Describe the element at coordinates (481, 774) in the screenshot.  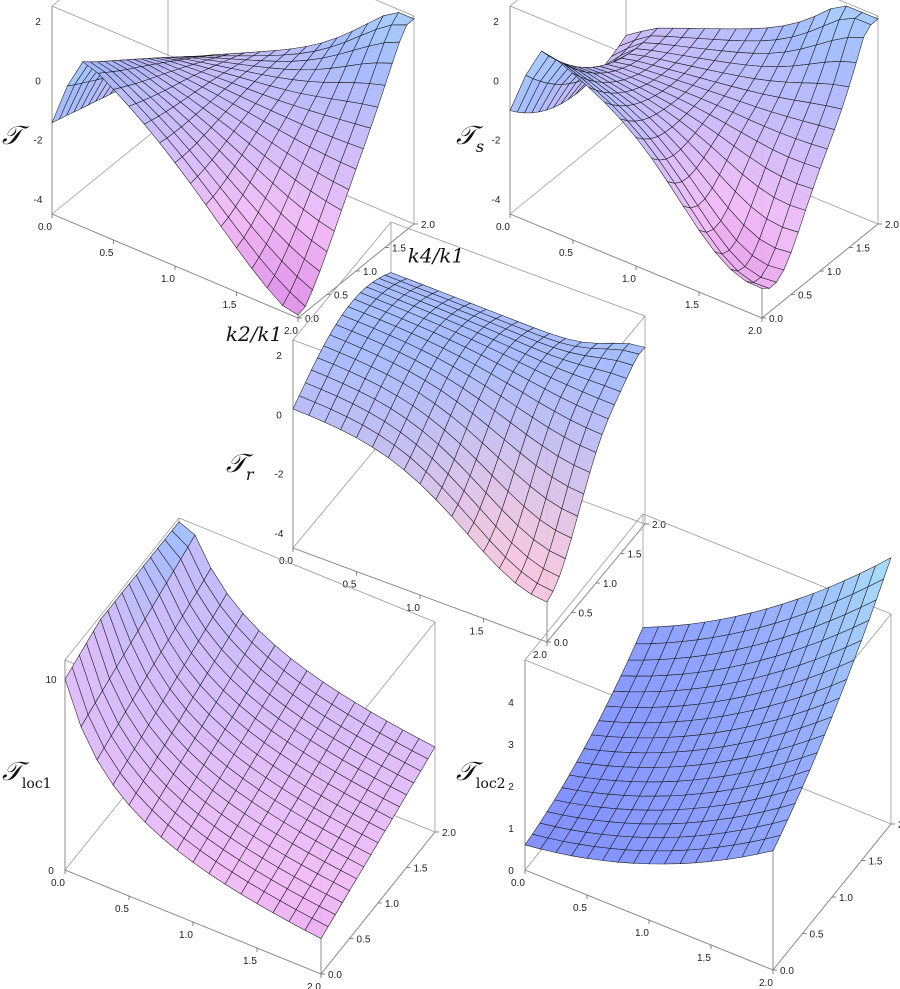
I see `z-axis-label: 𝒯loc2` at that location.